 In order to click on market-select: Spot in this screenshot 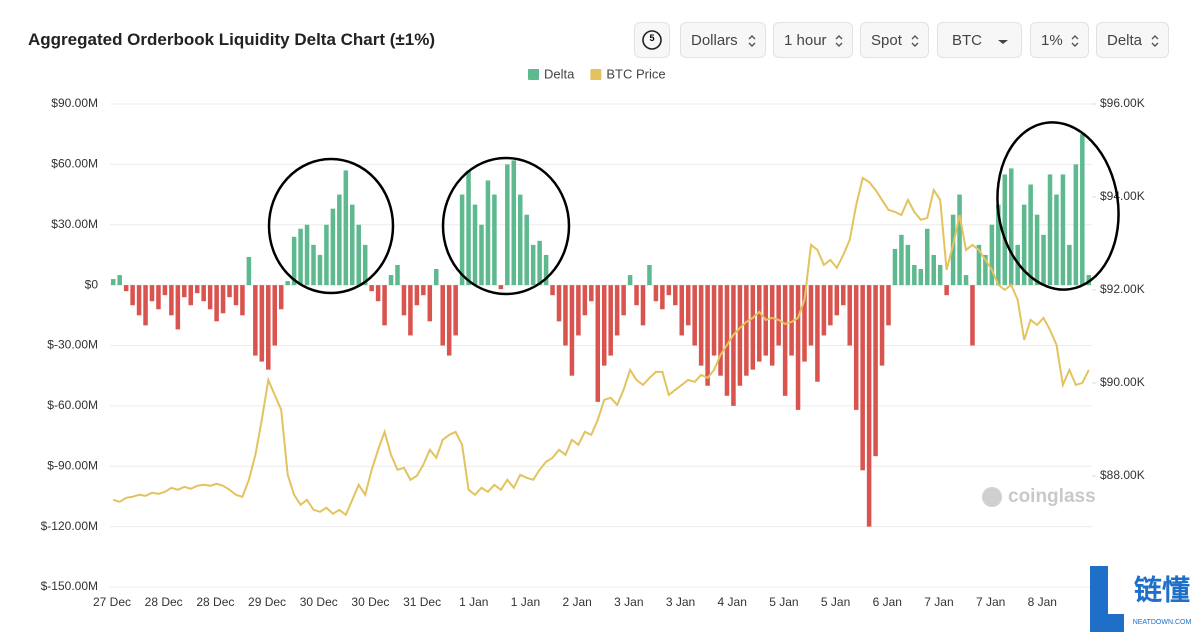, I will do `click(894, 40)`.